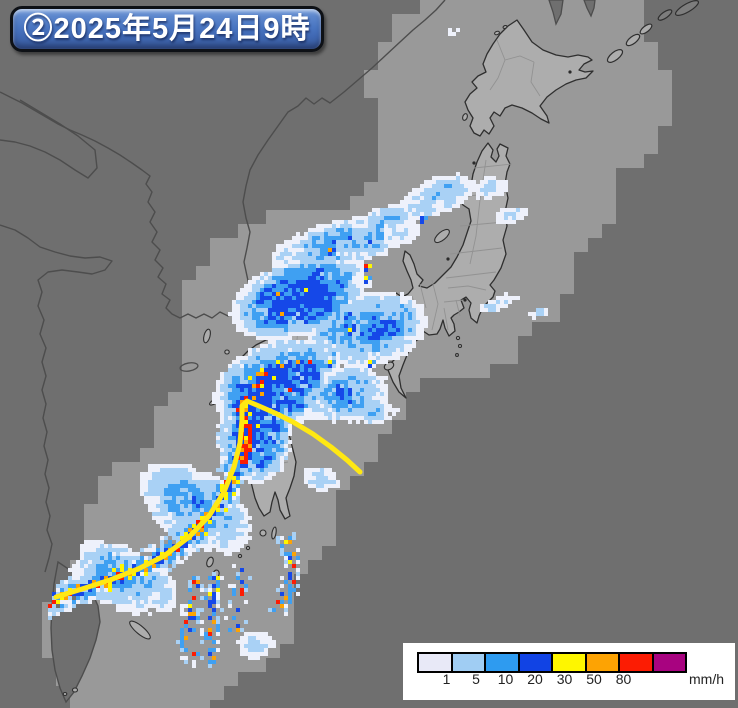 This screenshot has width=738, height=708. I want to click on title-badge: ②2025年5月24日9時, so click(167, 29).